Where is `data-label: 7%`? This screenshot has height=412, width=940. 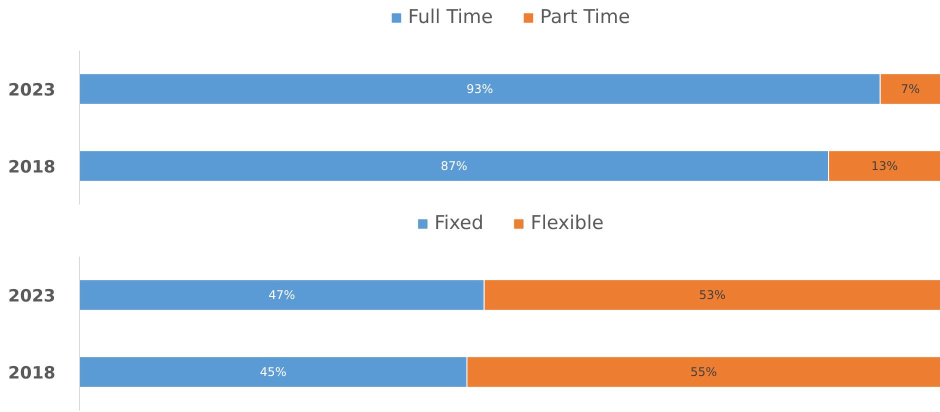
data-label: 7% is located at coordinates (910, 89).